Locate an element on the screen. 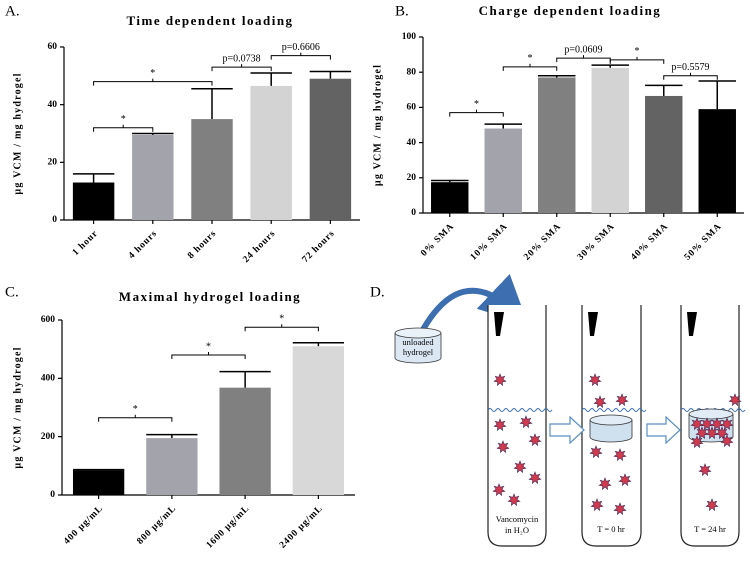 Image resolution: width=750 pixels, height=561 pixels. unloaded-hydrogel is located at coordinates (418, 345).